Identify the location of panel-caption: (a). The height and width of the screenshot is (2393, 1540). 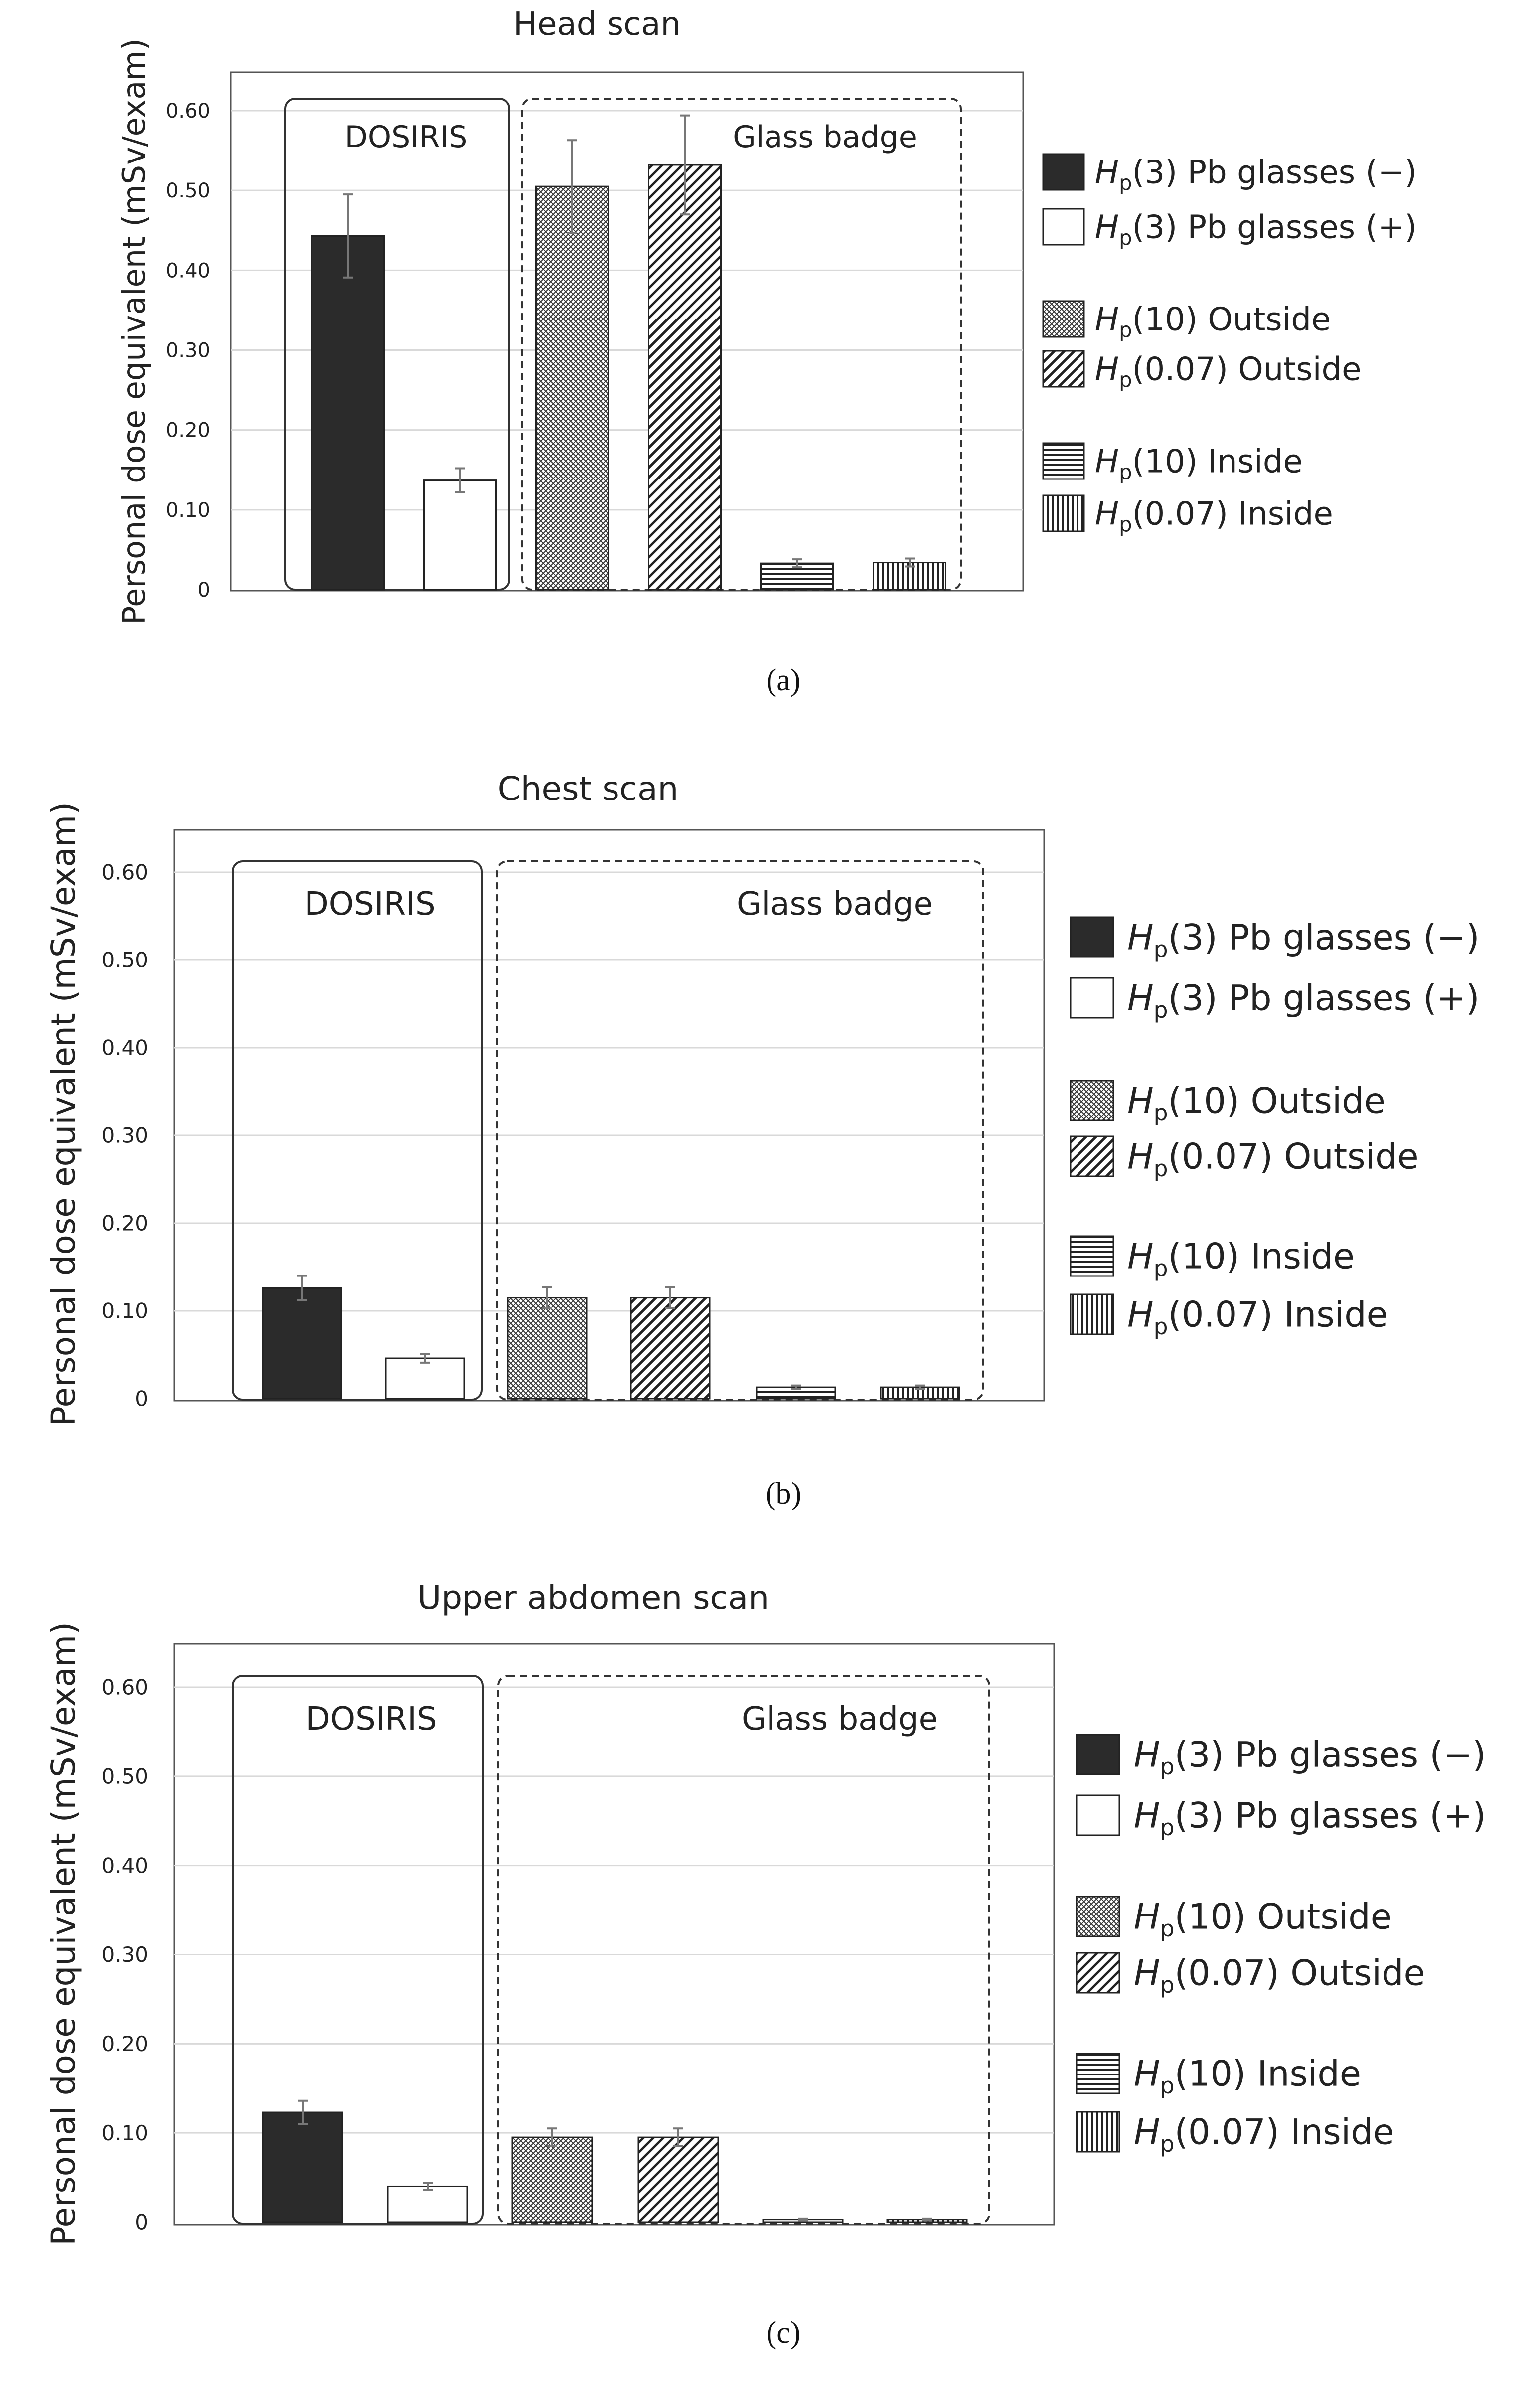
(784, 680).